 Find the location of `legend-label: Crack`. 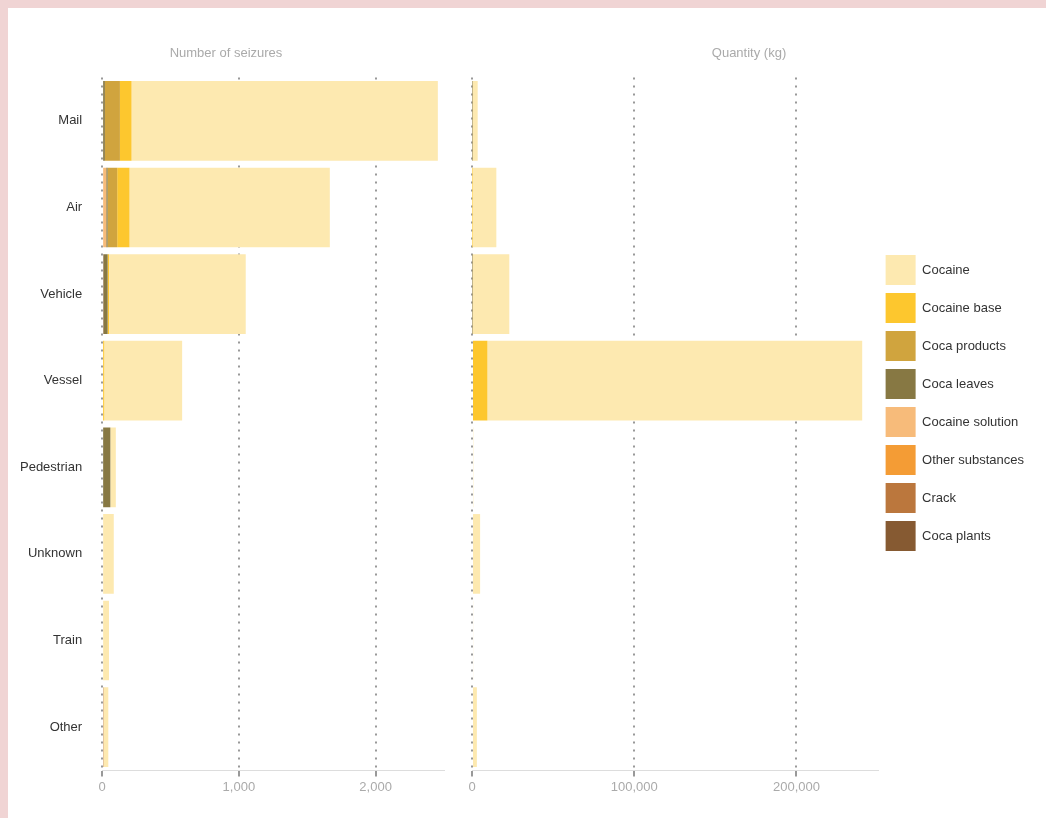

legend-label: Crack is located at coordinates (939, 497).